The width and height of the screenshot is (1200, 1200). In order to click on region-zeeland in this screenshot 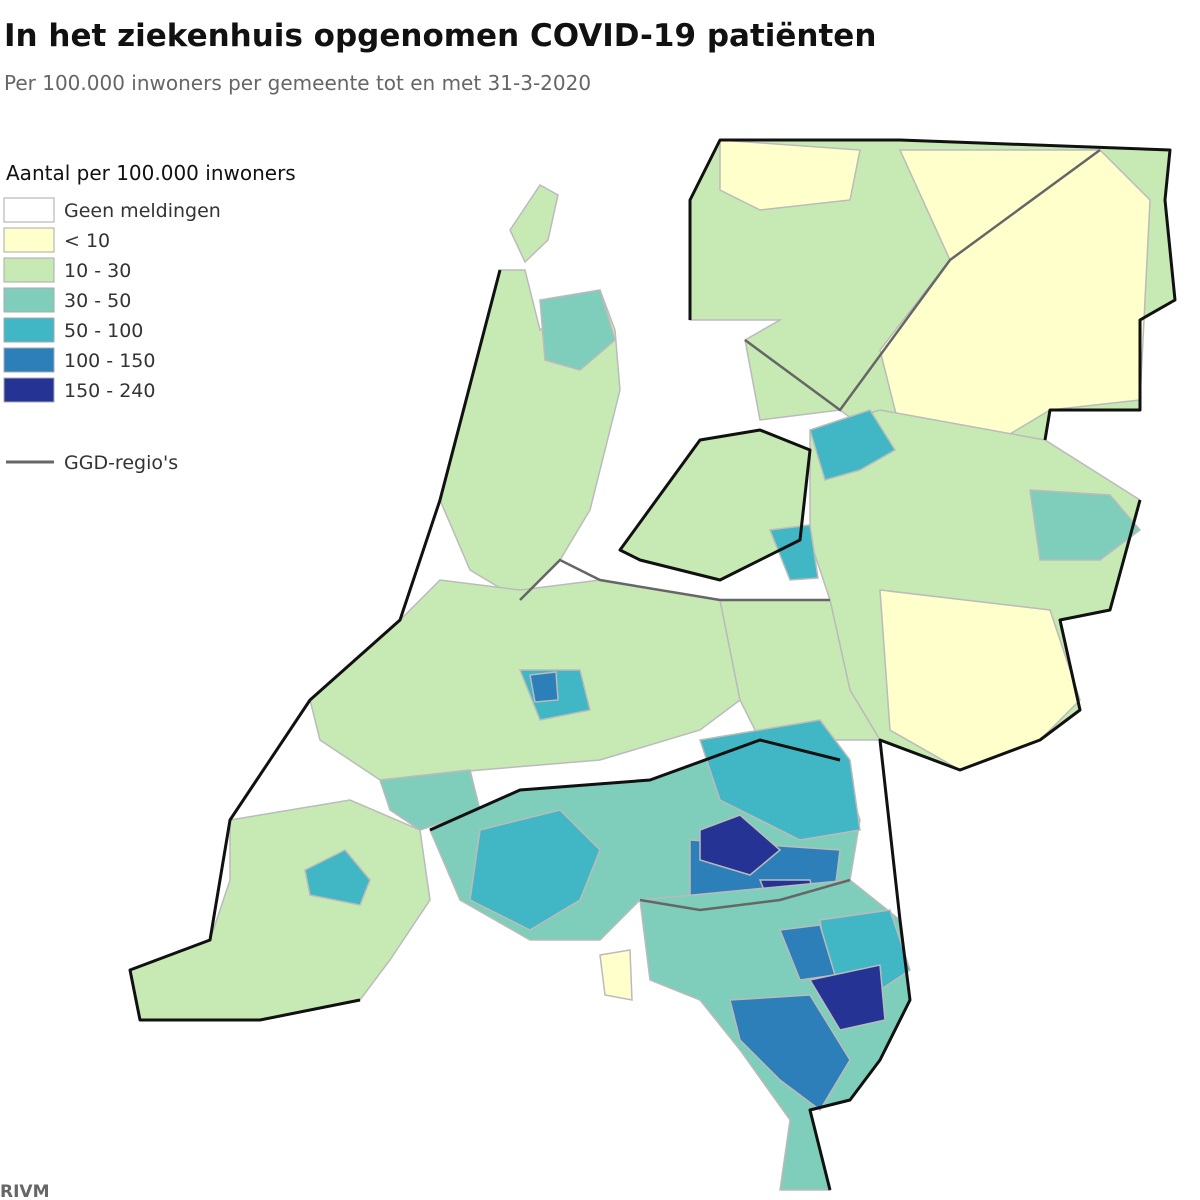, I will do `click(280, 910)`.